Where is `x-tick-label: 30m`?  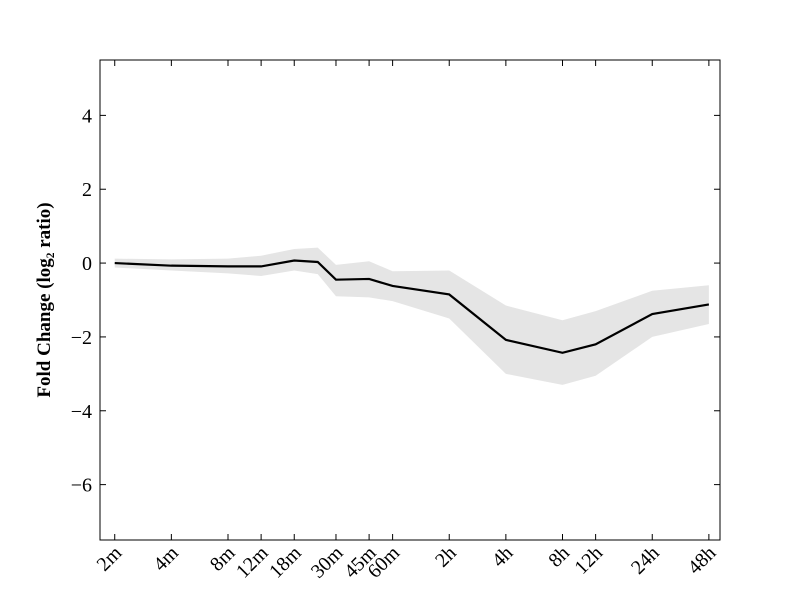
x-tick-label: 30m is located at coordinates (327, 562).